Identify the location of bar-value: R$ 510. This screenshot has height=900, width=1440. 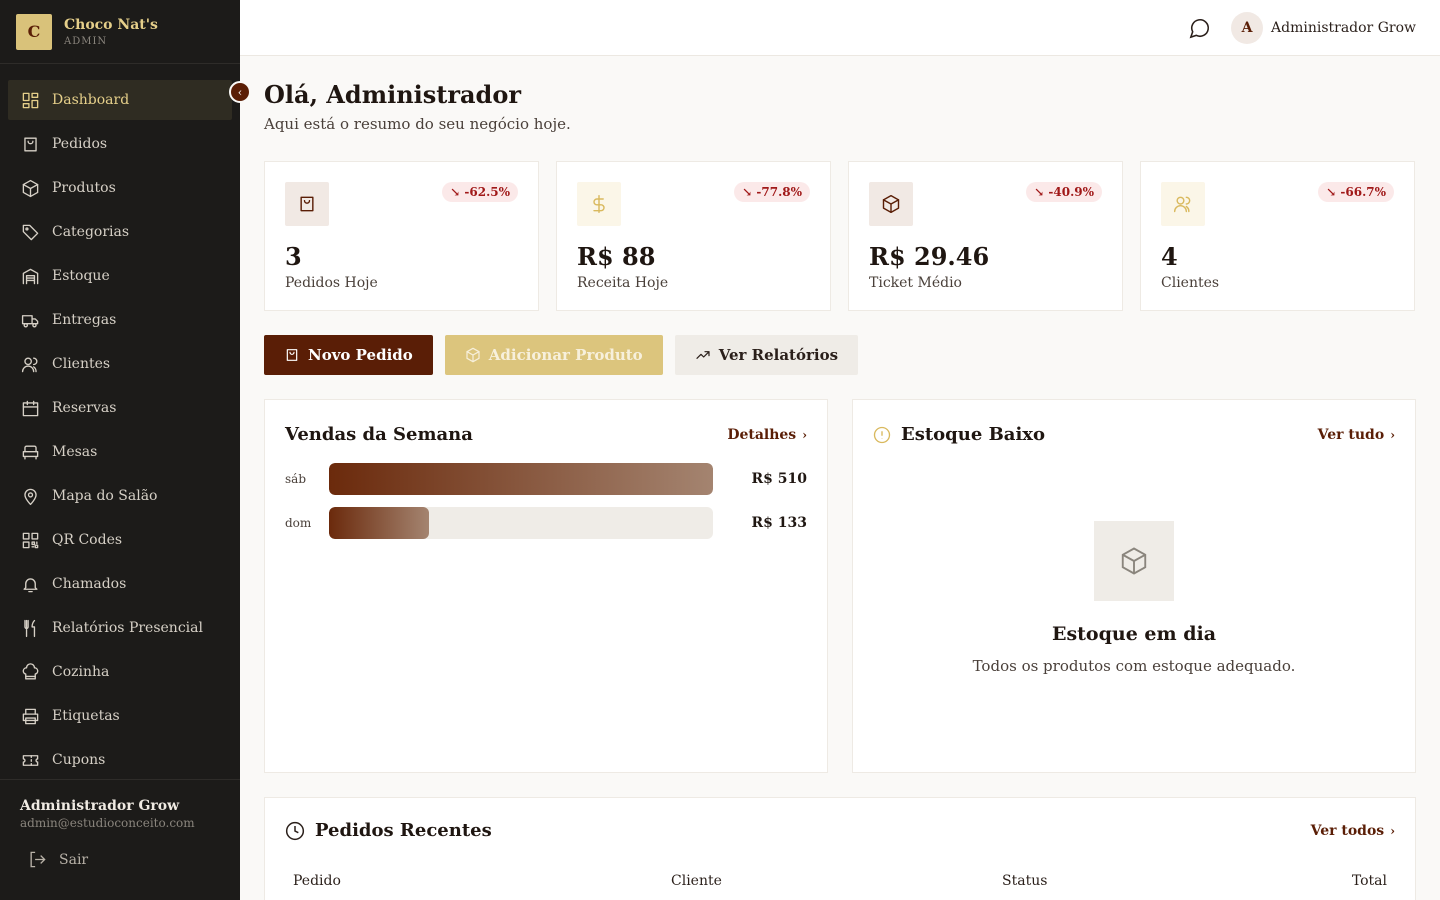
(779, 479).